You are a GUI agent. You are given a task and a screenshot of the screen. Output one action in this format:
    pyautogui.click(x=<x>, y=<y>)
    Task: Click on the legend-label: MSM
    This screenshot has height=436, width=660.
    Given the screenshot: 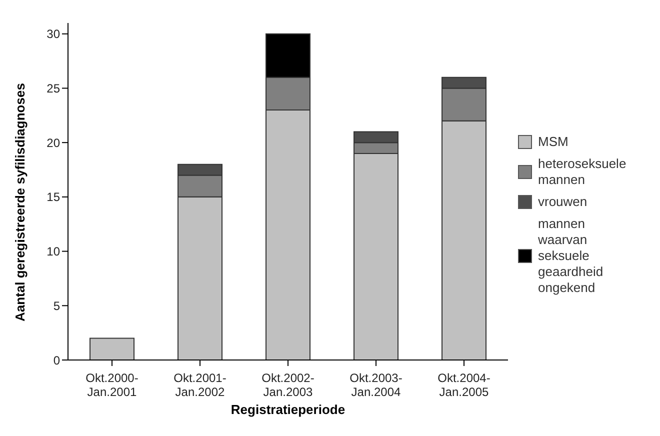 What is the action you would take?
    pyautogui.click(x=554, y=142)
    